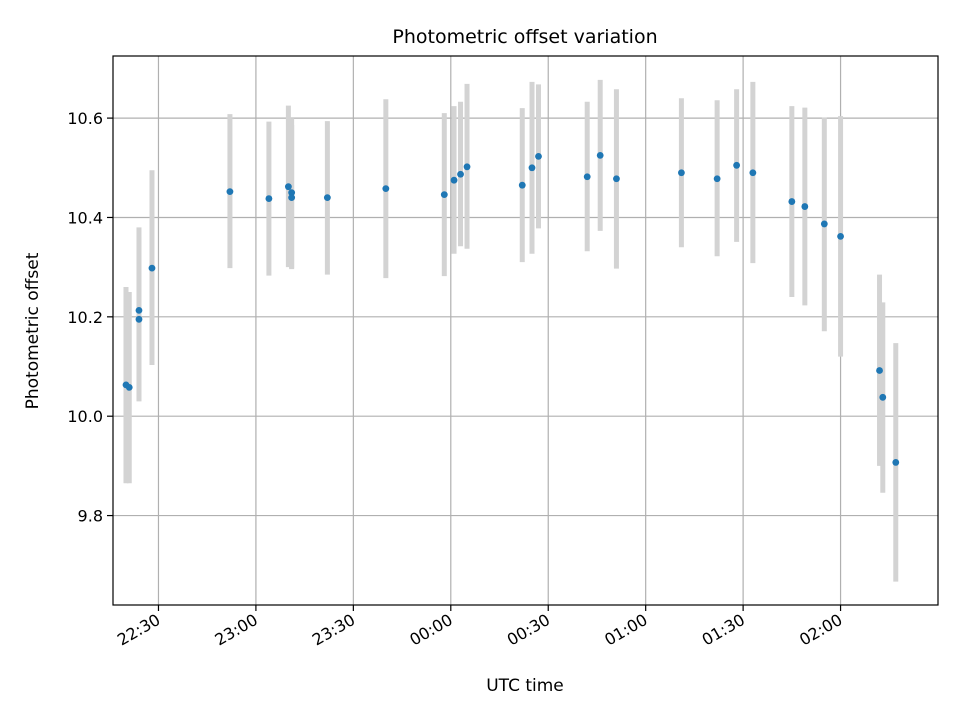 This screenshot has width=960, height=720. I want to click on y-tick-label: 10.2, so click(85, 317).